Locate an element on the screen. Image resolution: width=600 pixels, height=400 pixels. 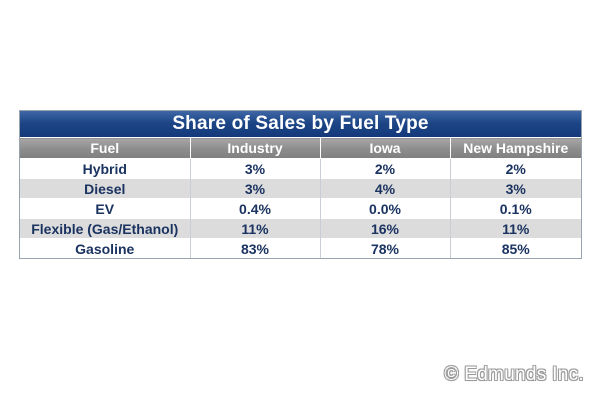
table-row: EV 0.4% 0.0% 0.1% is located at coordinates (300, 208).